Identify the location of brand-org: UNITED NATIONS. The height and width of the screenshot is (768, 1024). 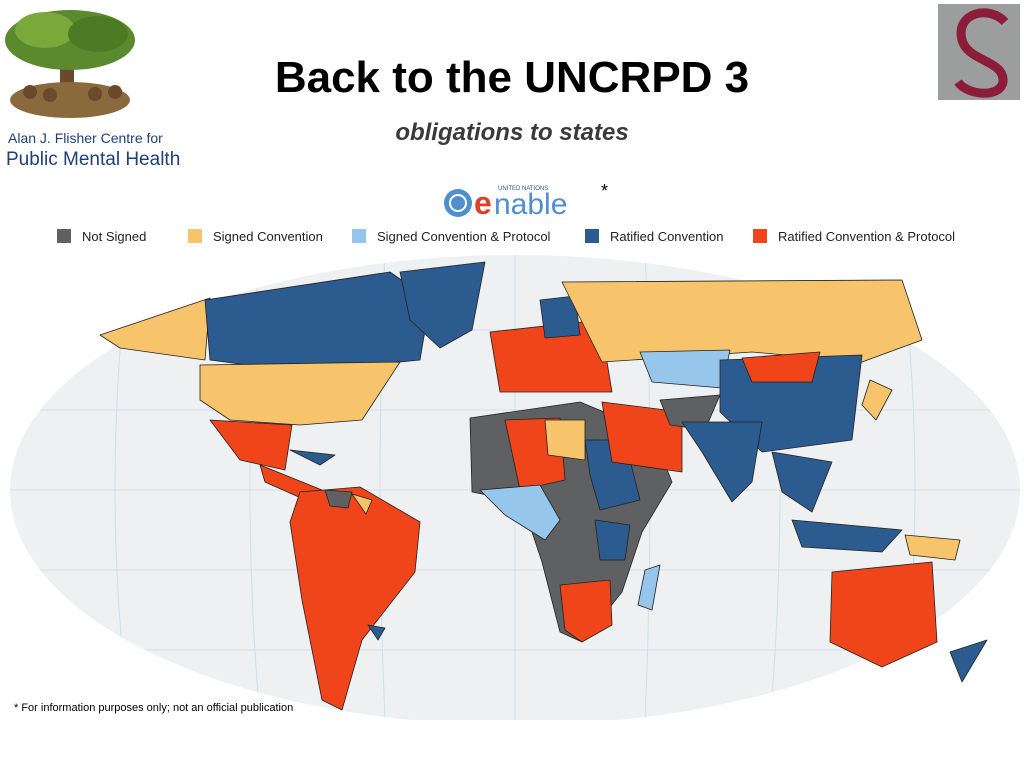
(523, 189).